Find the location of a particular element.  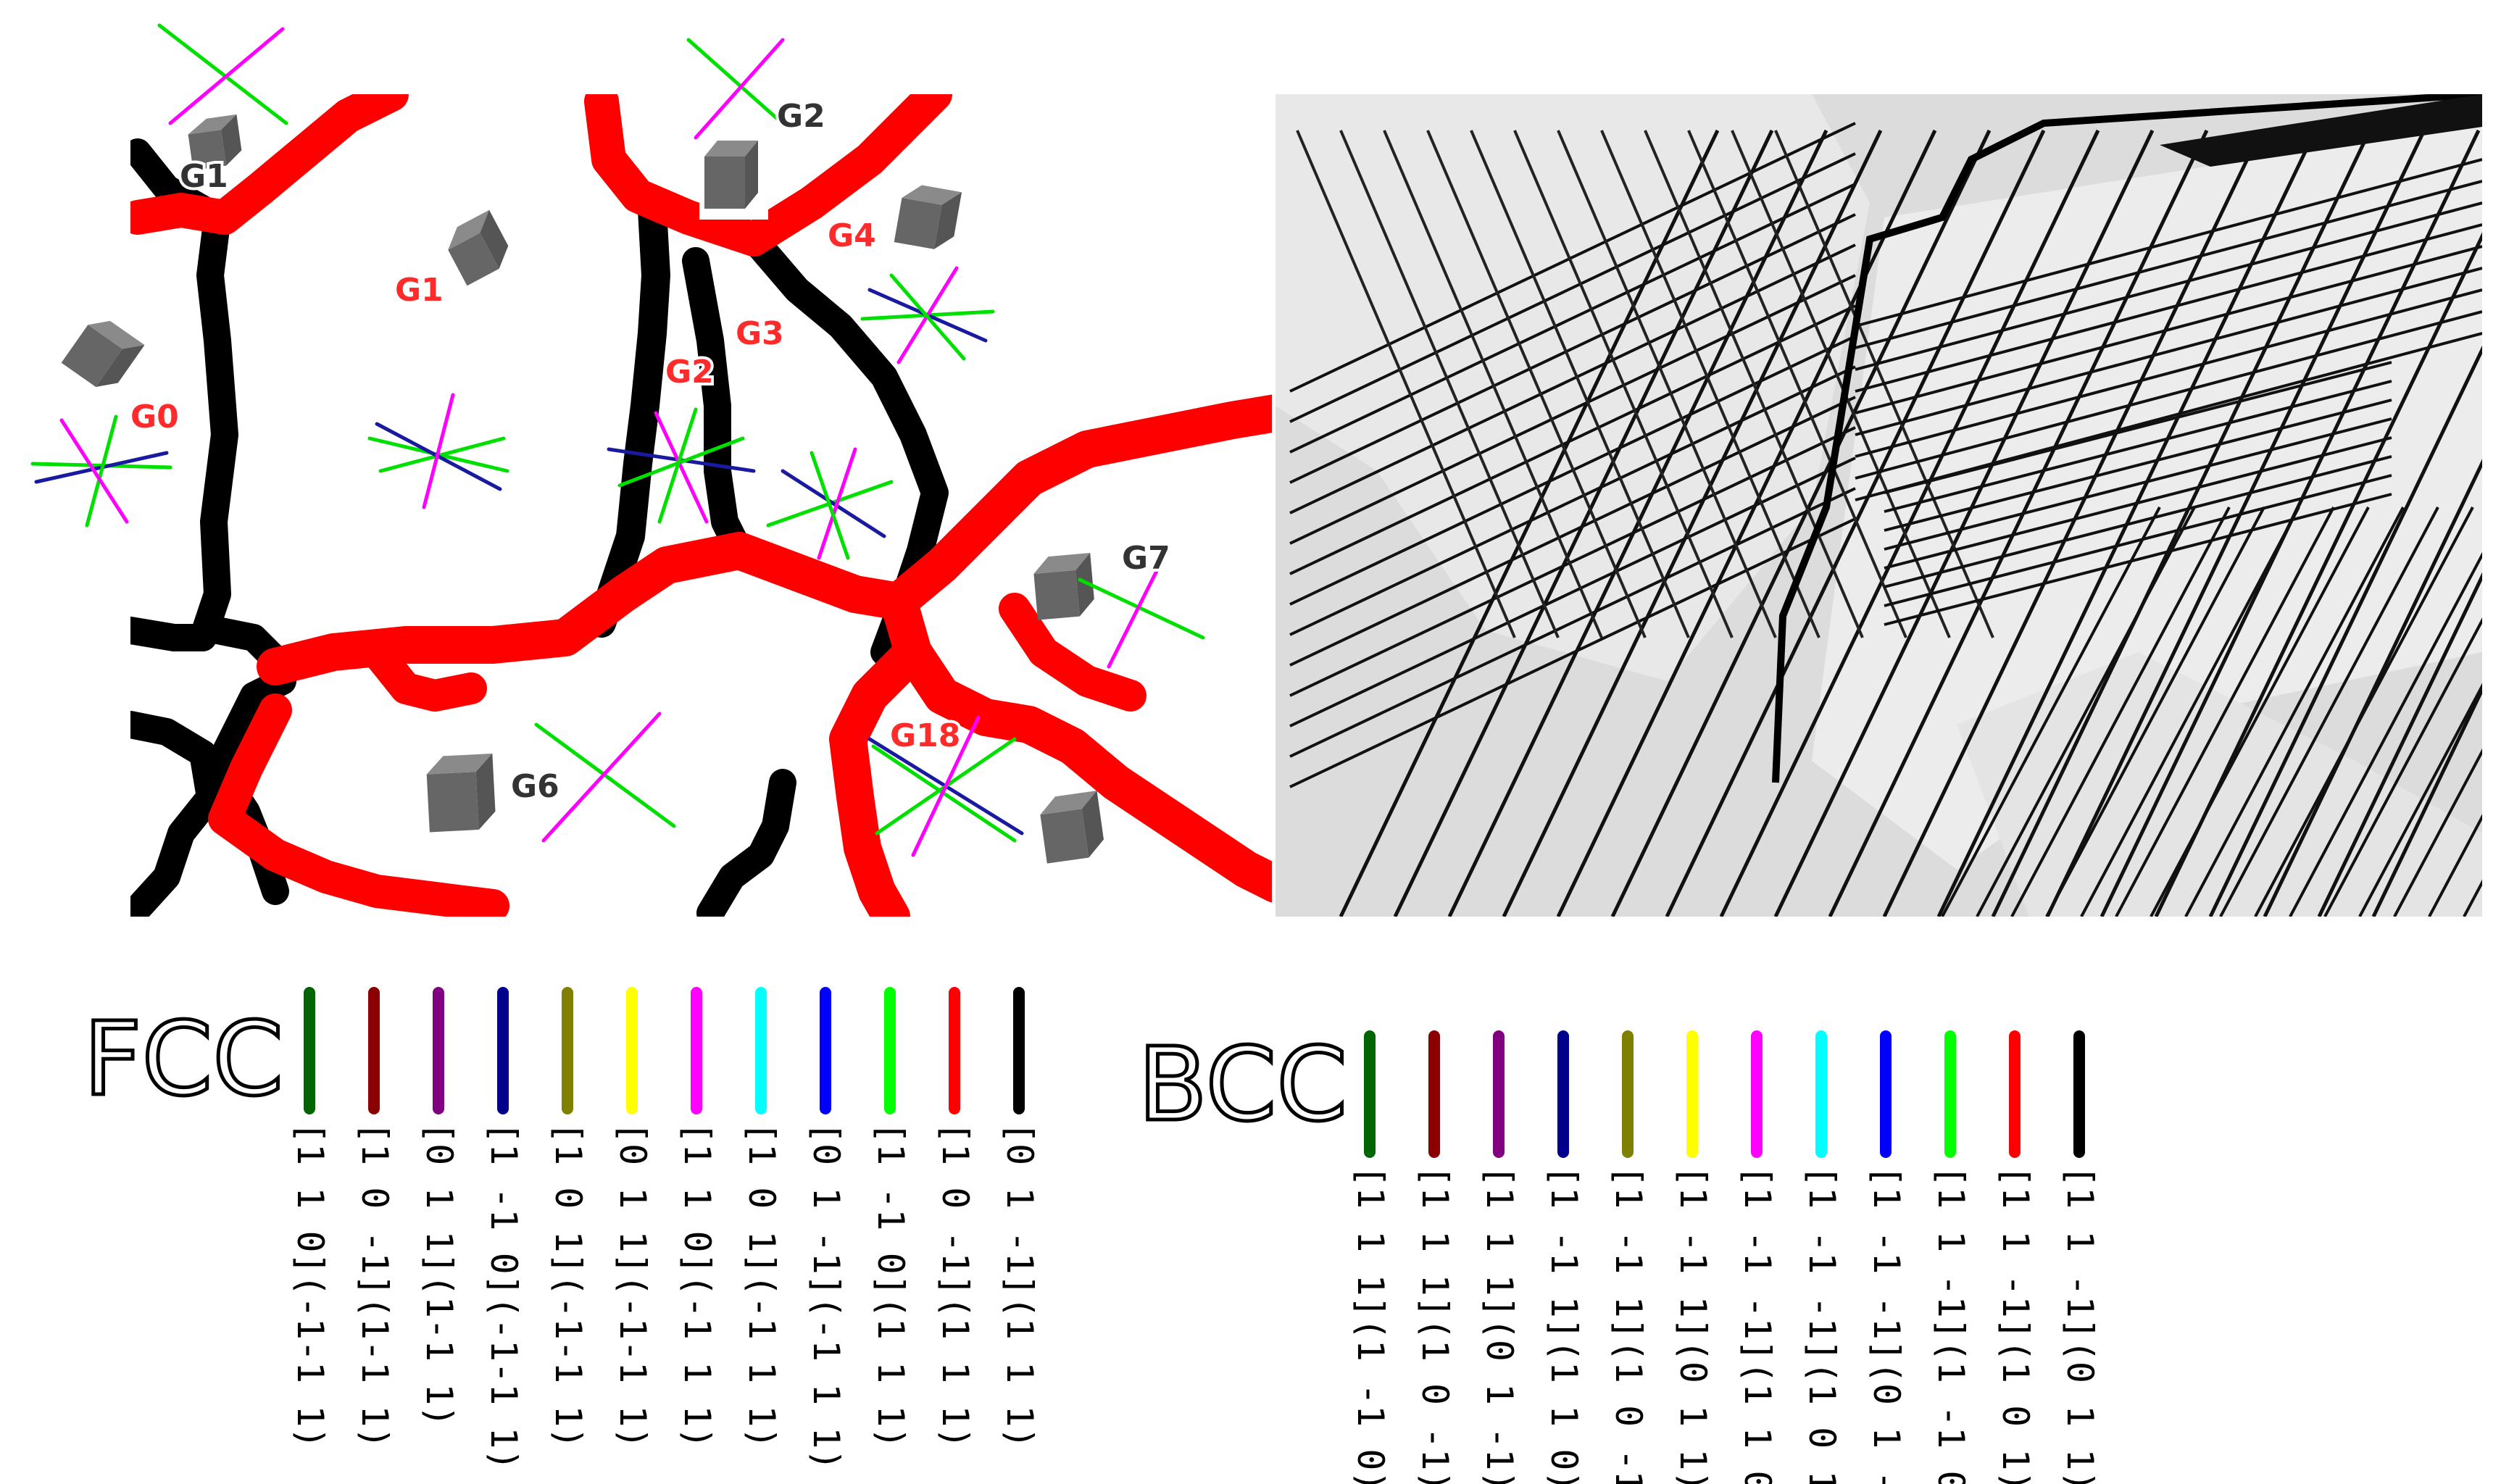

bcc-legend-entry: [1 -1 -1](0 1 -1) is located at coordinates (1886, 1257).